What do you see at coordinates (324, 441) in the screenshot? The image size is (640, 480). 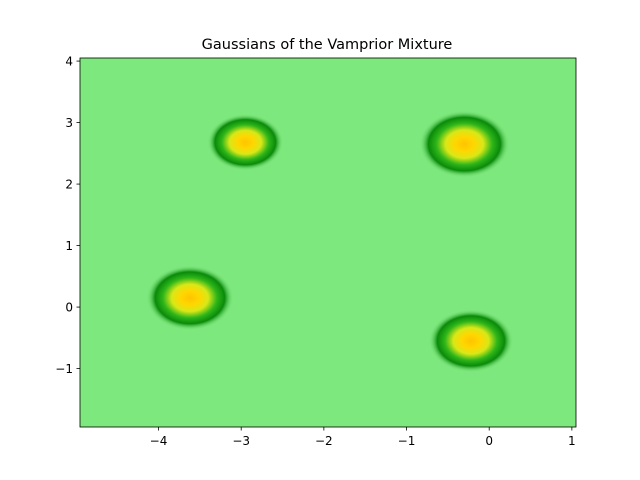 I see `x-tick-label: −2` at bounding box center [324, 441].